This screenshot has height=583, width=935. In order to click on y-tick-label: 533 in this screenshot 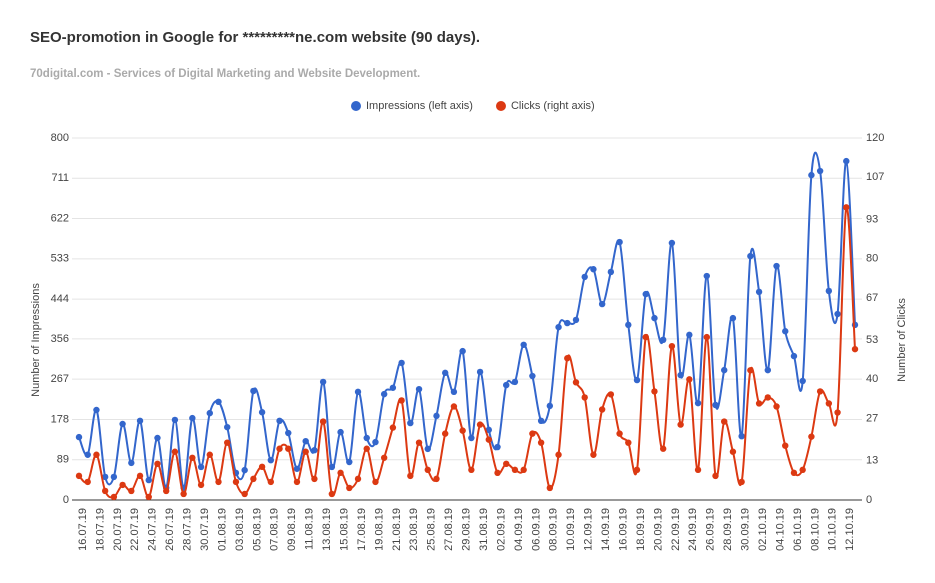, I will do `click(60, 259)`.